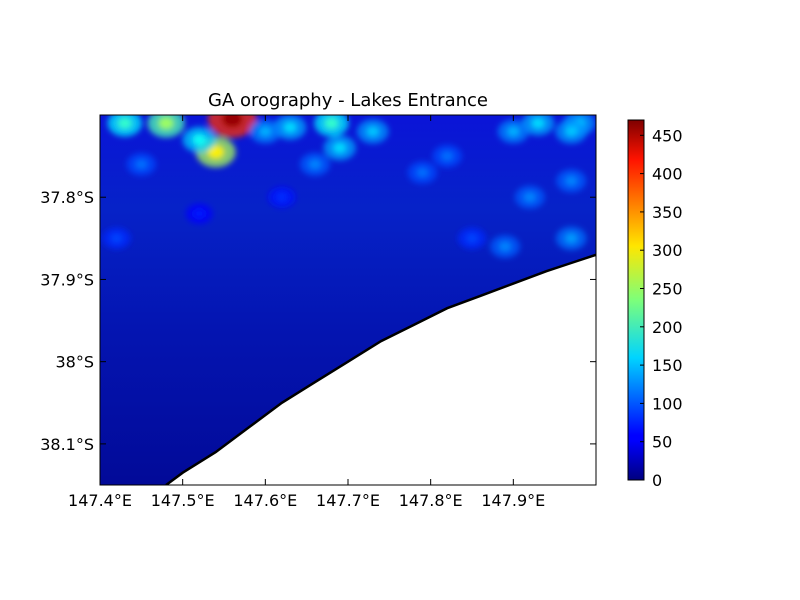 Image resolution: width=800 pixels, height=600 pixels. I want to click on colorbar-tick-label: 0, so click(657, 480).